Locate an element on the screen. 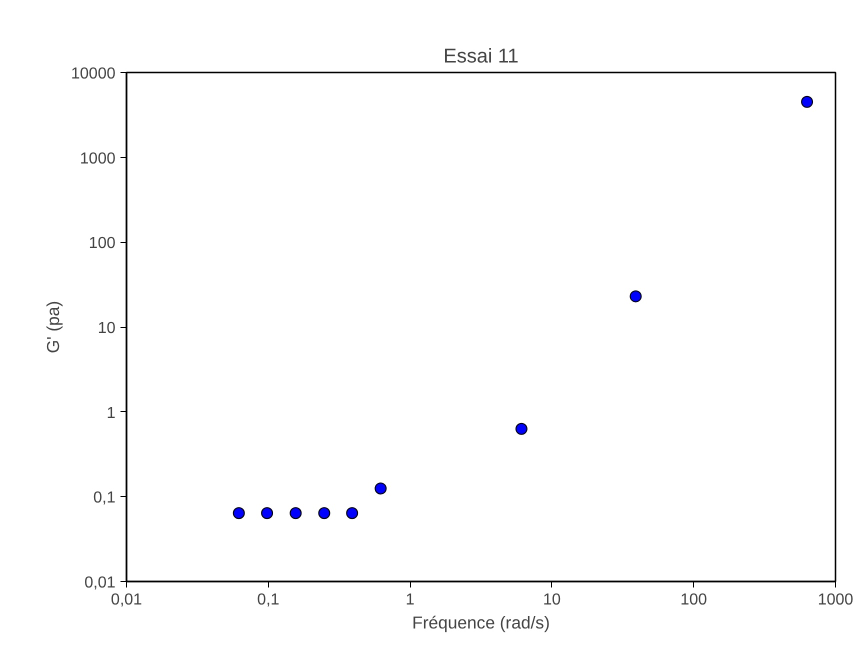 This screenshot has height=668, width=865. x-tick-label: 10 is located at coordinates (552, 600).